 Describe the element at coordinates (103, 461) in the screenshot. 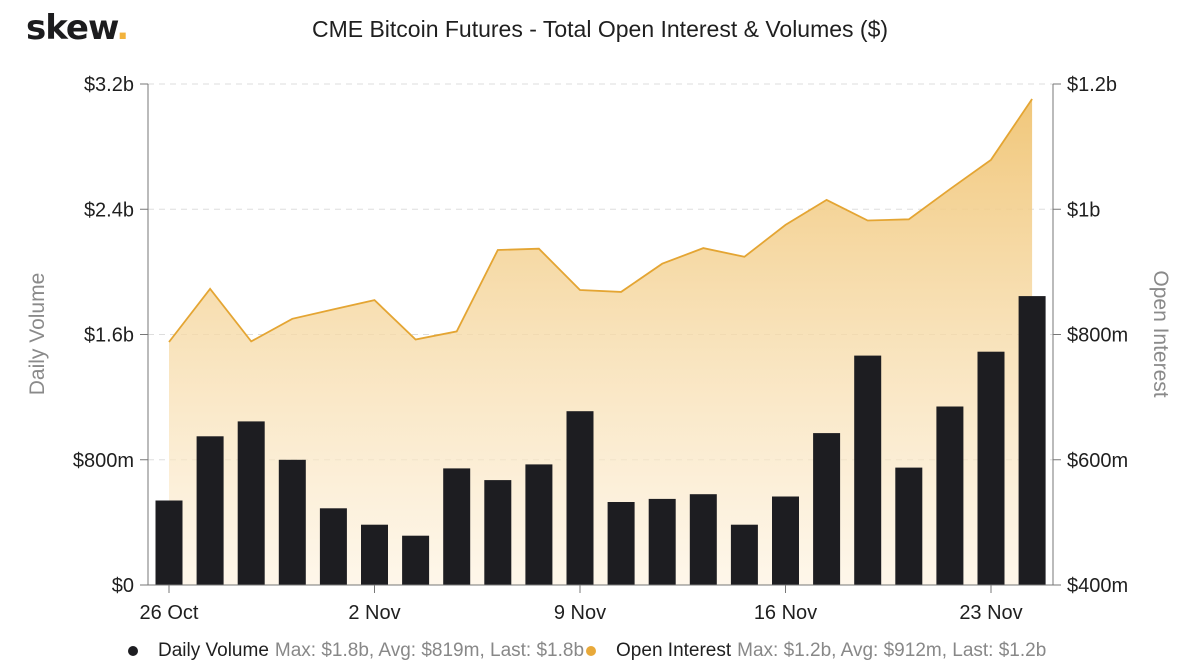

I see `y-left-tick-label: $800m` at that location.